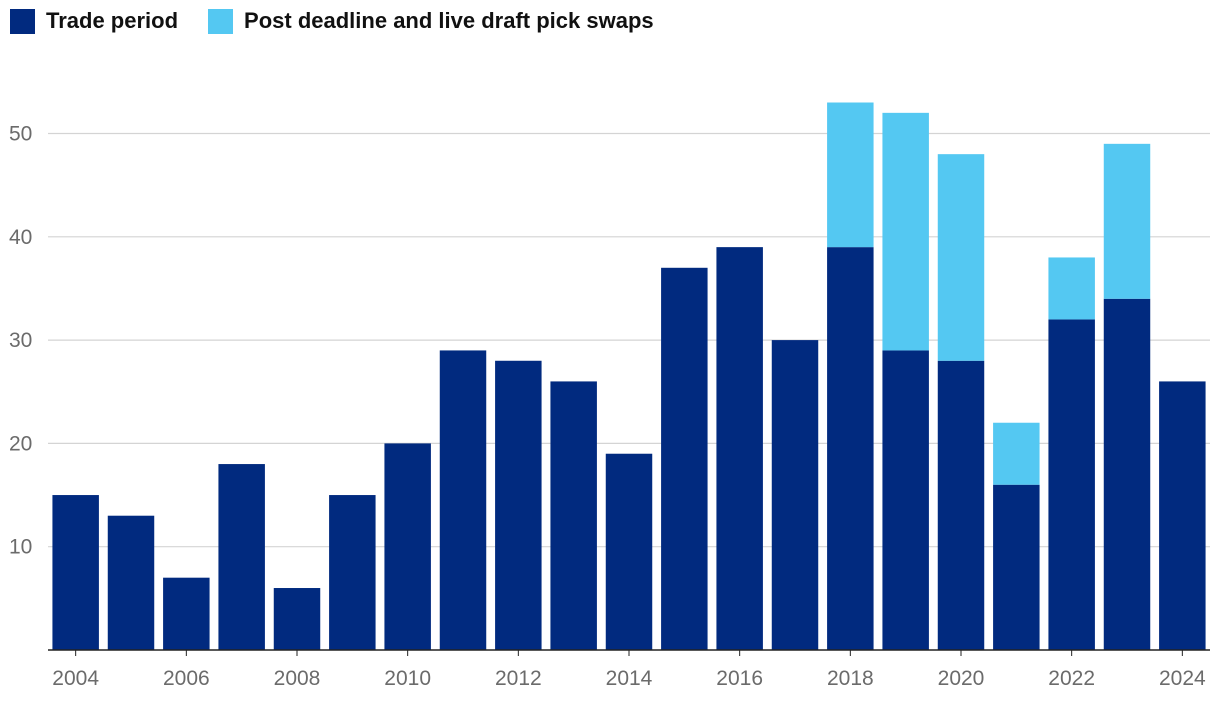 The image size is (1220, 704). Describe the element at coordinates (131, 582) in the screenshot. I see `bar-2005-trade-period` at that location.